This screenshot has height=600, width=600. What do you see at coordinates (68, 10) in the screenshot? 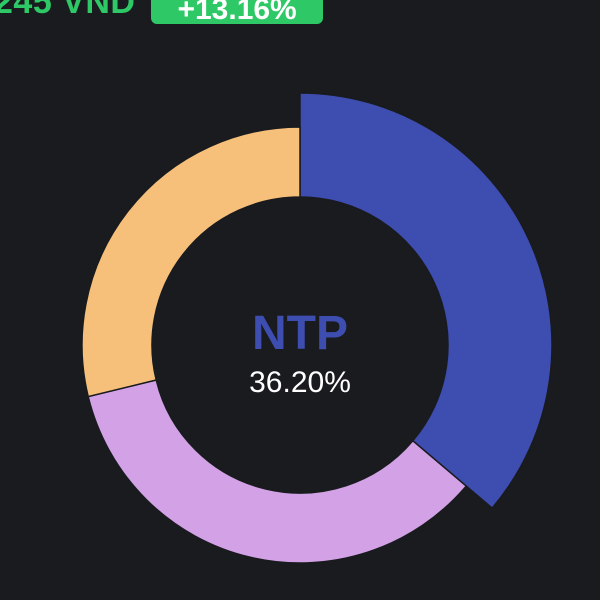
I see `current-price: 245 VND` at bounding box center [68, 10].